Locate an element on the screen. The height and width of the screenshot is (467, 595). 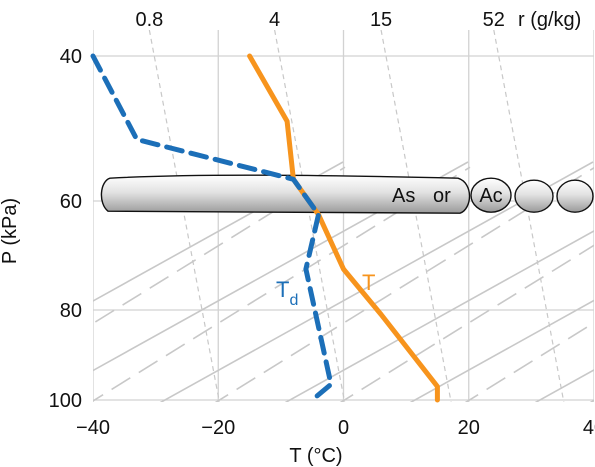
y-tick-label: 40 is located at coordinates (71, 57).